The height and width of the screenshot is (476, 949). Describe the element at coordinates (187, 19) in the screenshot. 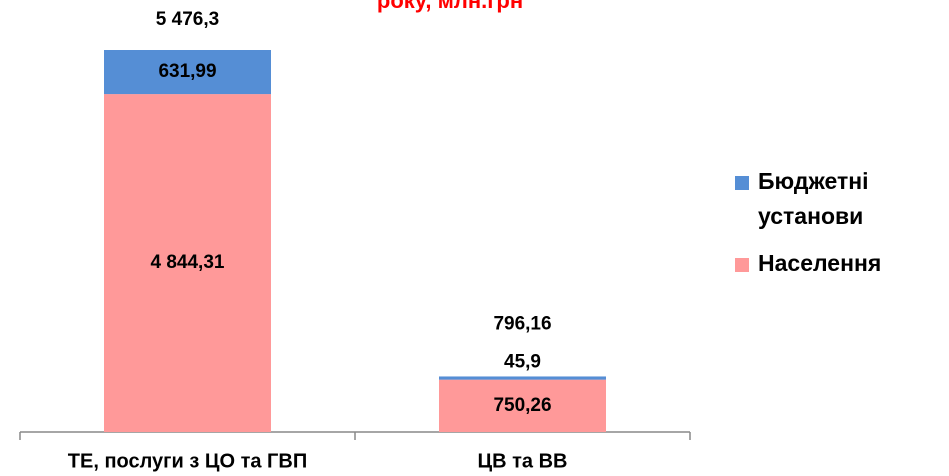

I see `total-label: 5 476,3` at that location.